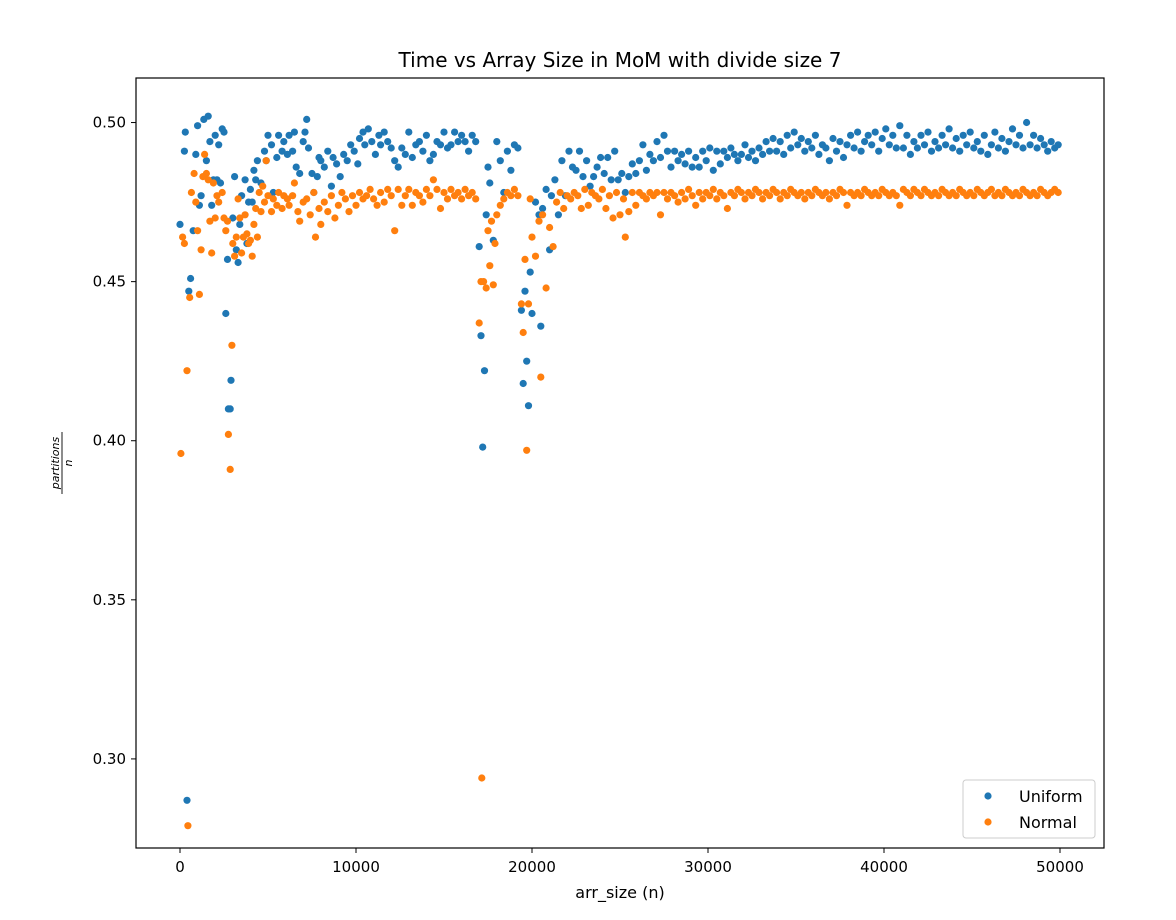 The image size is (1176, 920). What do you see at coordinates (109, 441) in the screenshot?
I see `y-tick-label: 0.40` at bounding box center [109, 441].